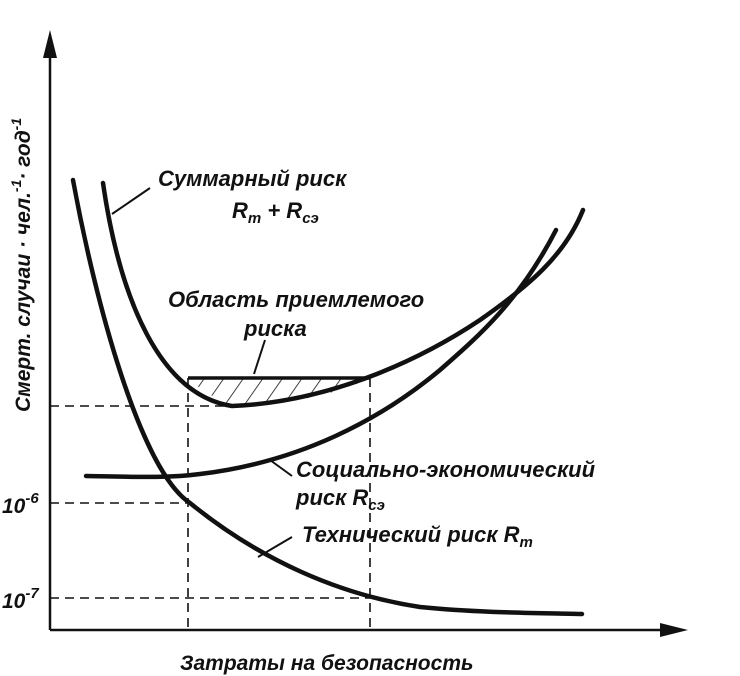  I want to click on technical-risk-label: Технический риск Rт, so click(417, 536).